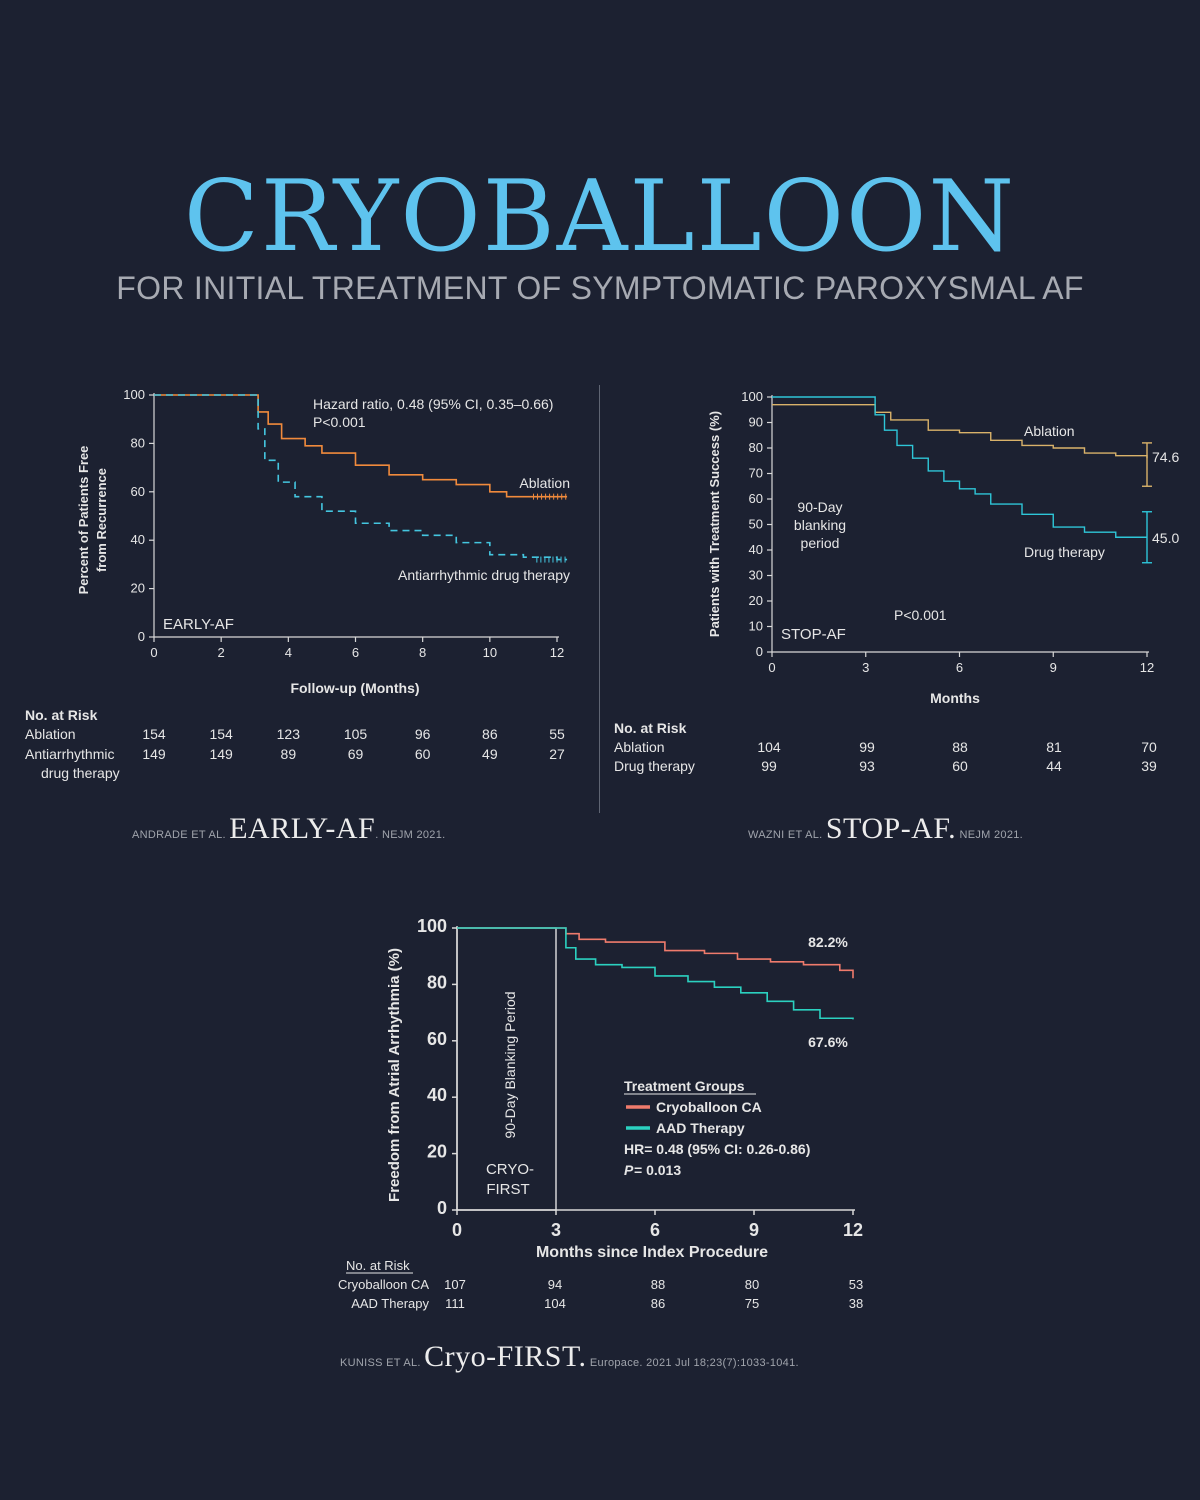 The image size is (1200, 1500). What do you see at coordinates (557, 734) in the screenshot?
I see `early-risk-value: 55` at bounding box center [557, 734].